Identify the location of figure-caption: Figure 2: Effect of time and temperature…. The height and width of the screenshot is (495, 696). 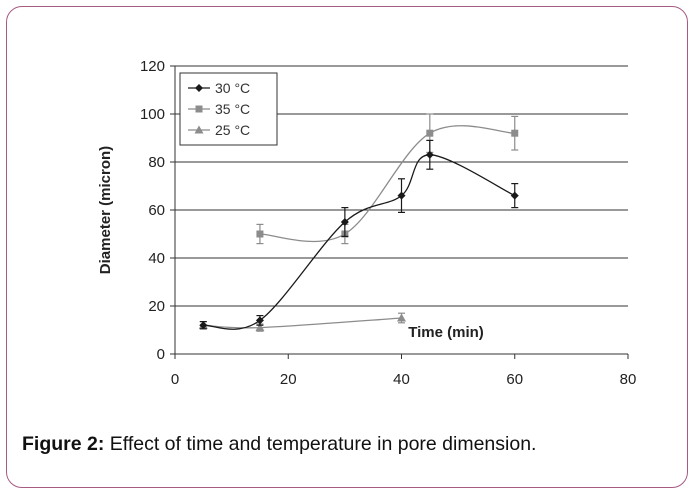
(279, 444).